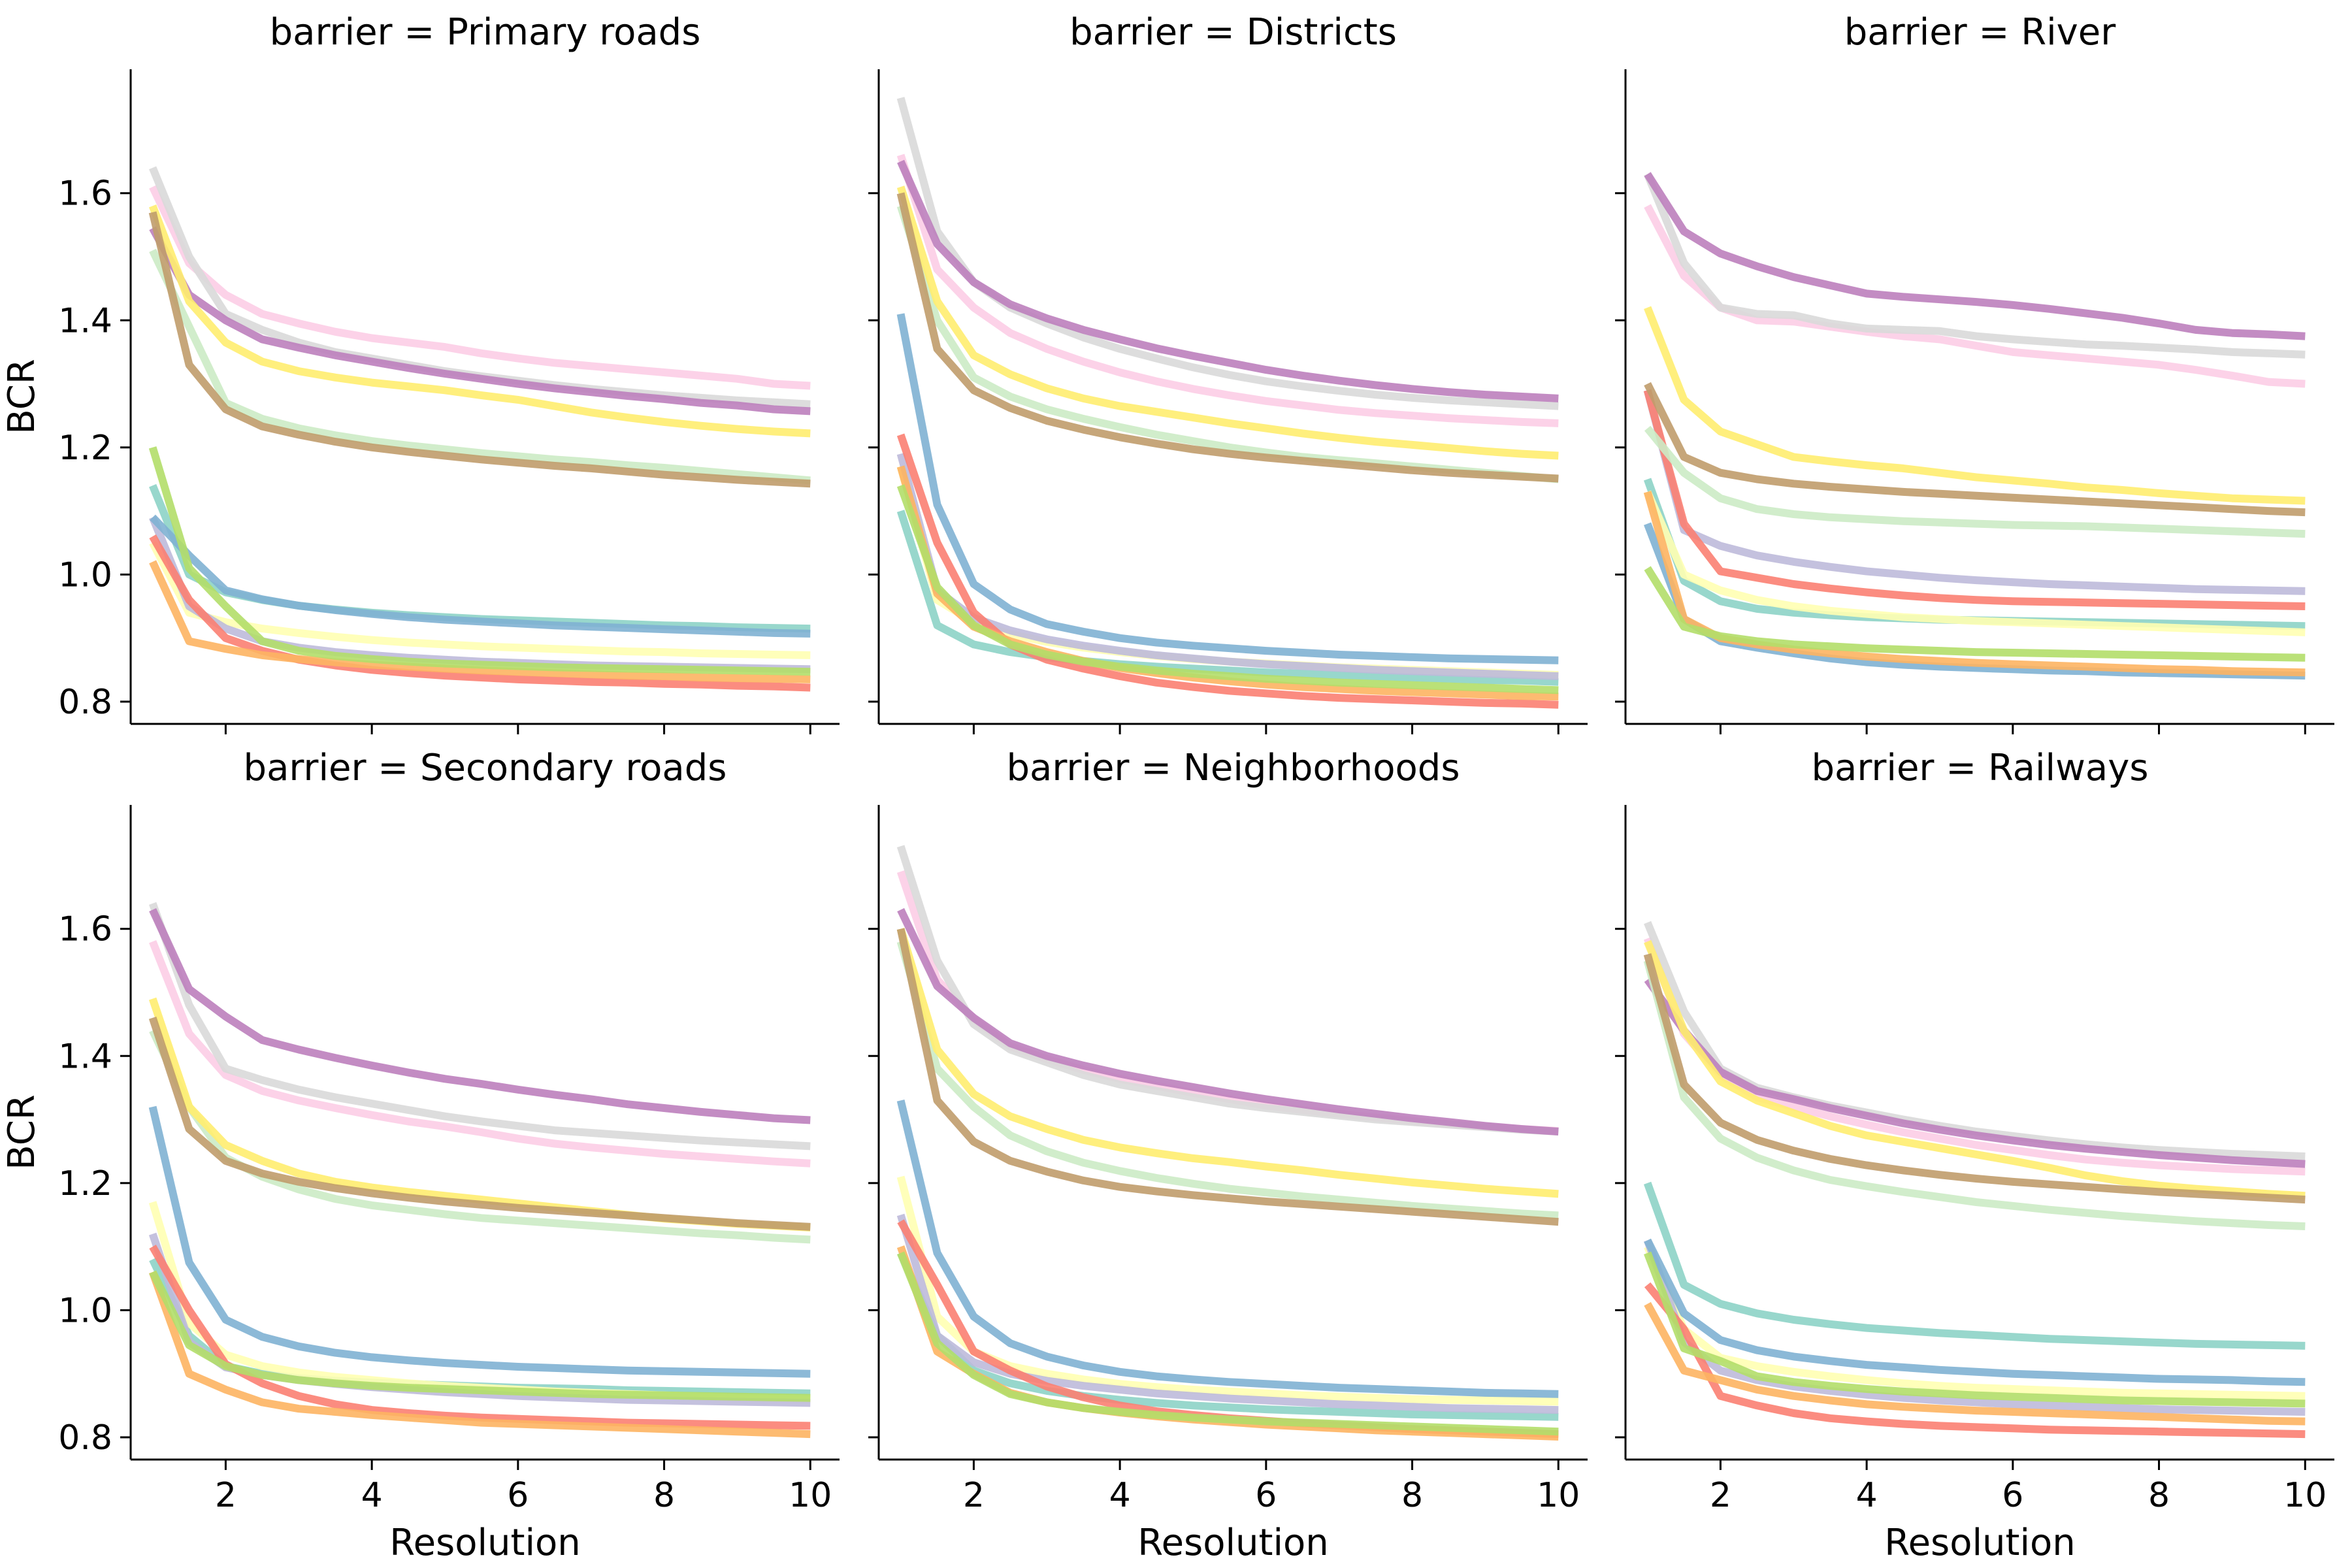 This screenshot has height=1568, width=2352. I want to click on panel-6-x-axis-label: Resolution, so click(1980, 1543).